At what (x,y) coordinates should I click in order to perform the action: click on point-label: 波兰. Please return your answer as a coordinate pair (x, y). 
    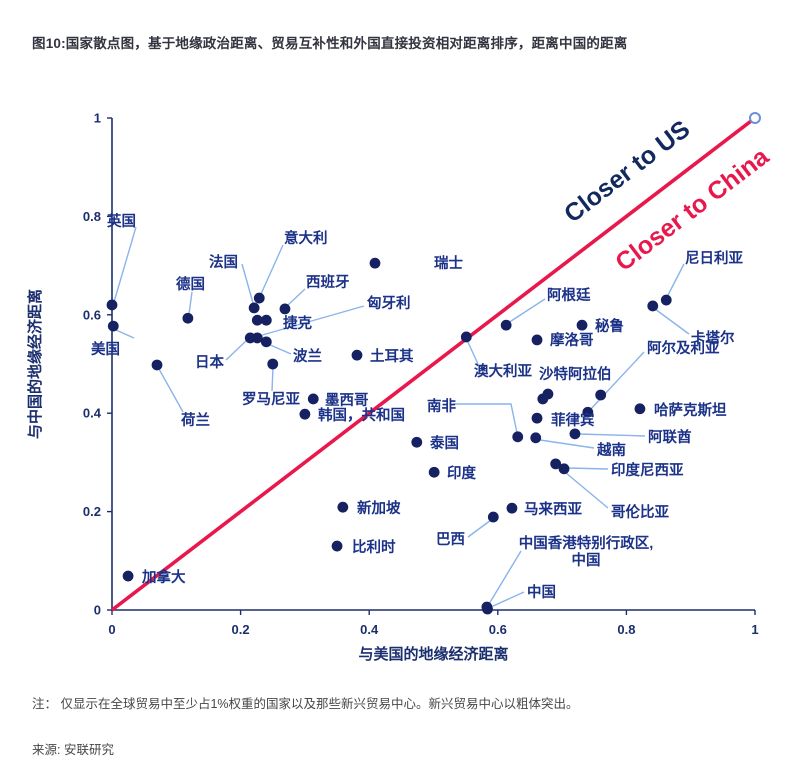
    Looking at the image, I should click on (307, 356).